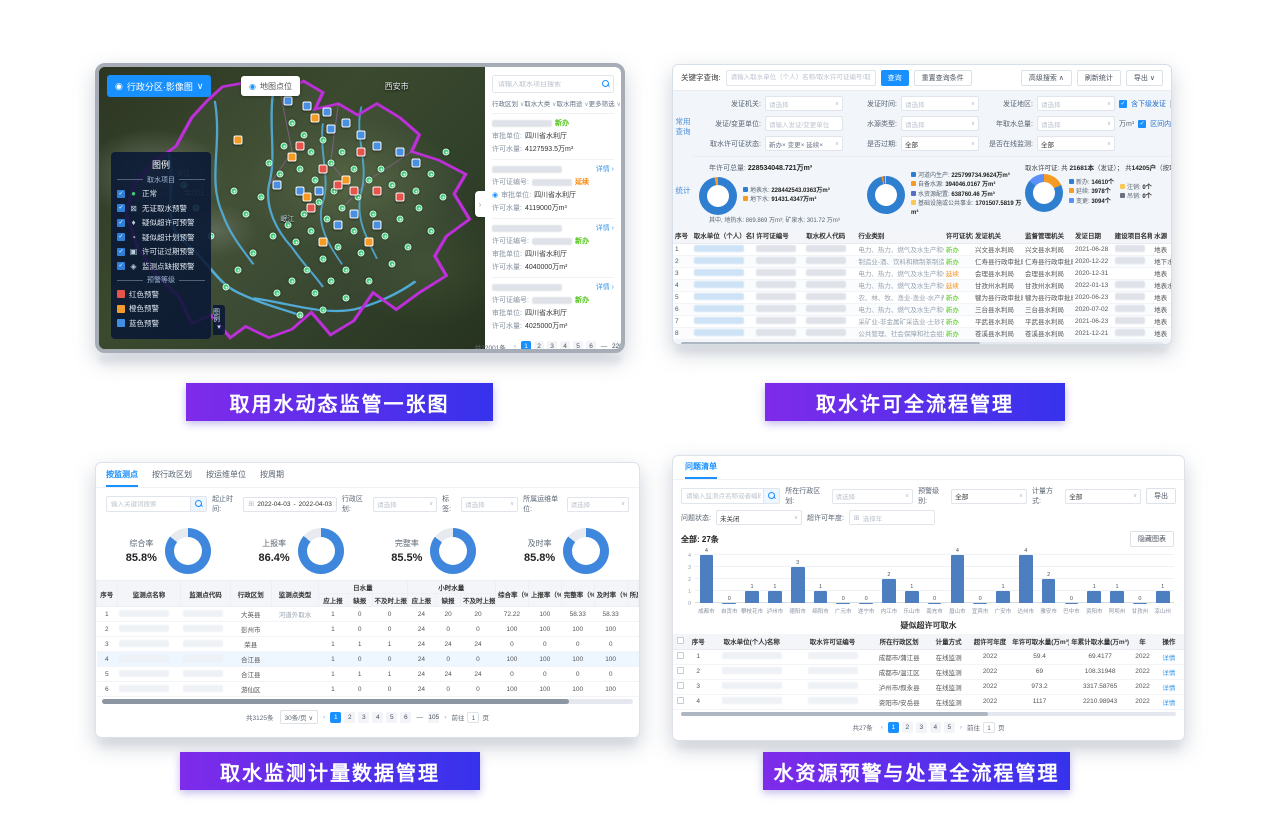  I want to click on legend-item: ✓ ◈ 监测点缺报预警, so click(161, 266).